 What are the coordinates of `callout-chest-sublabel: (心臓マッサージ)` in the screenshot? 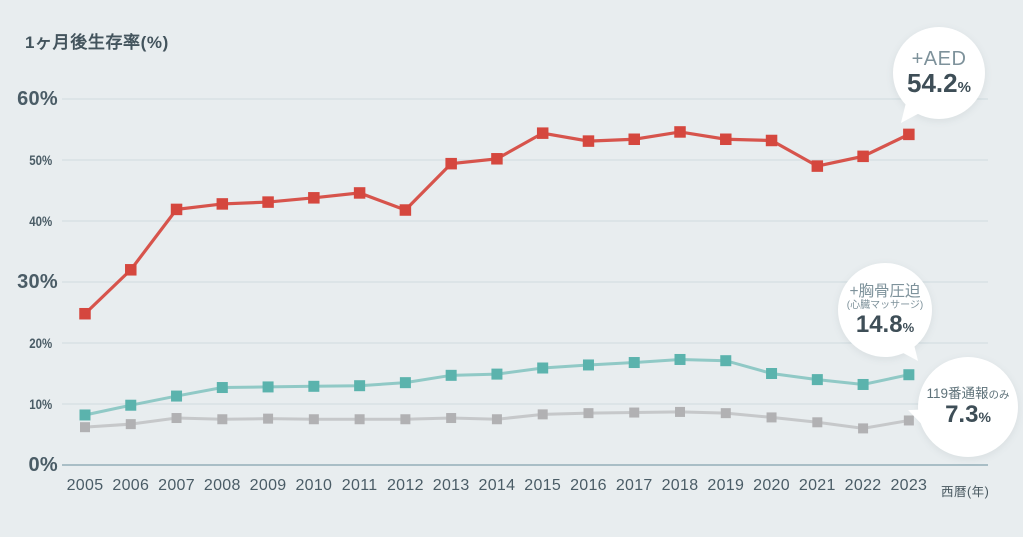 It's located at (885, 305).